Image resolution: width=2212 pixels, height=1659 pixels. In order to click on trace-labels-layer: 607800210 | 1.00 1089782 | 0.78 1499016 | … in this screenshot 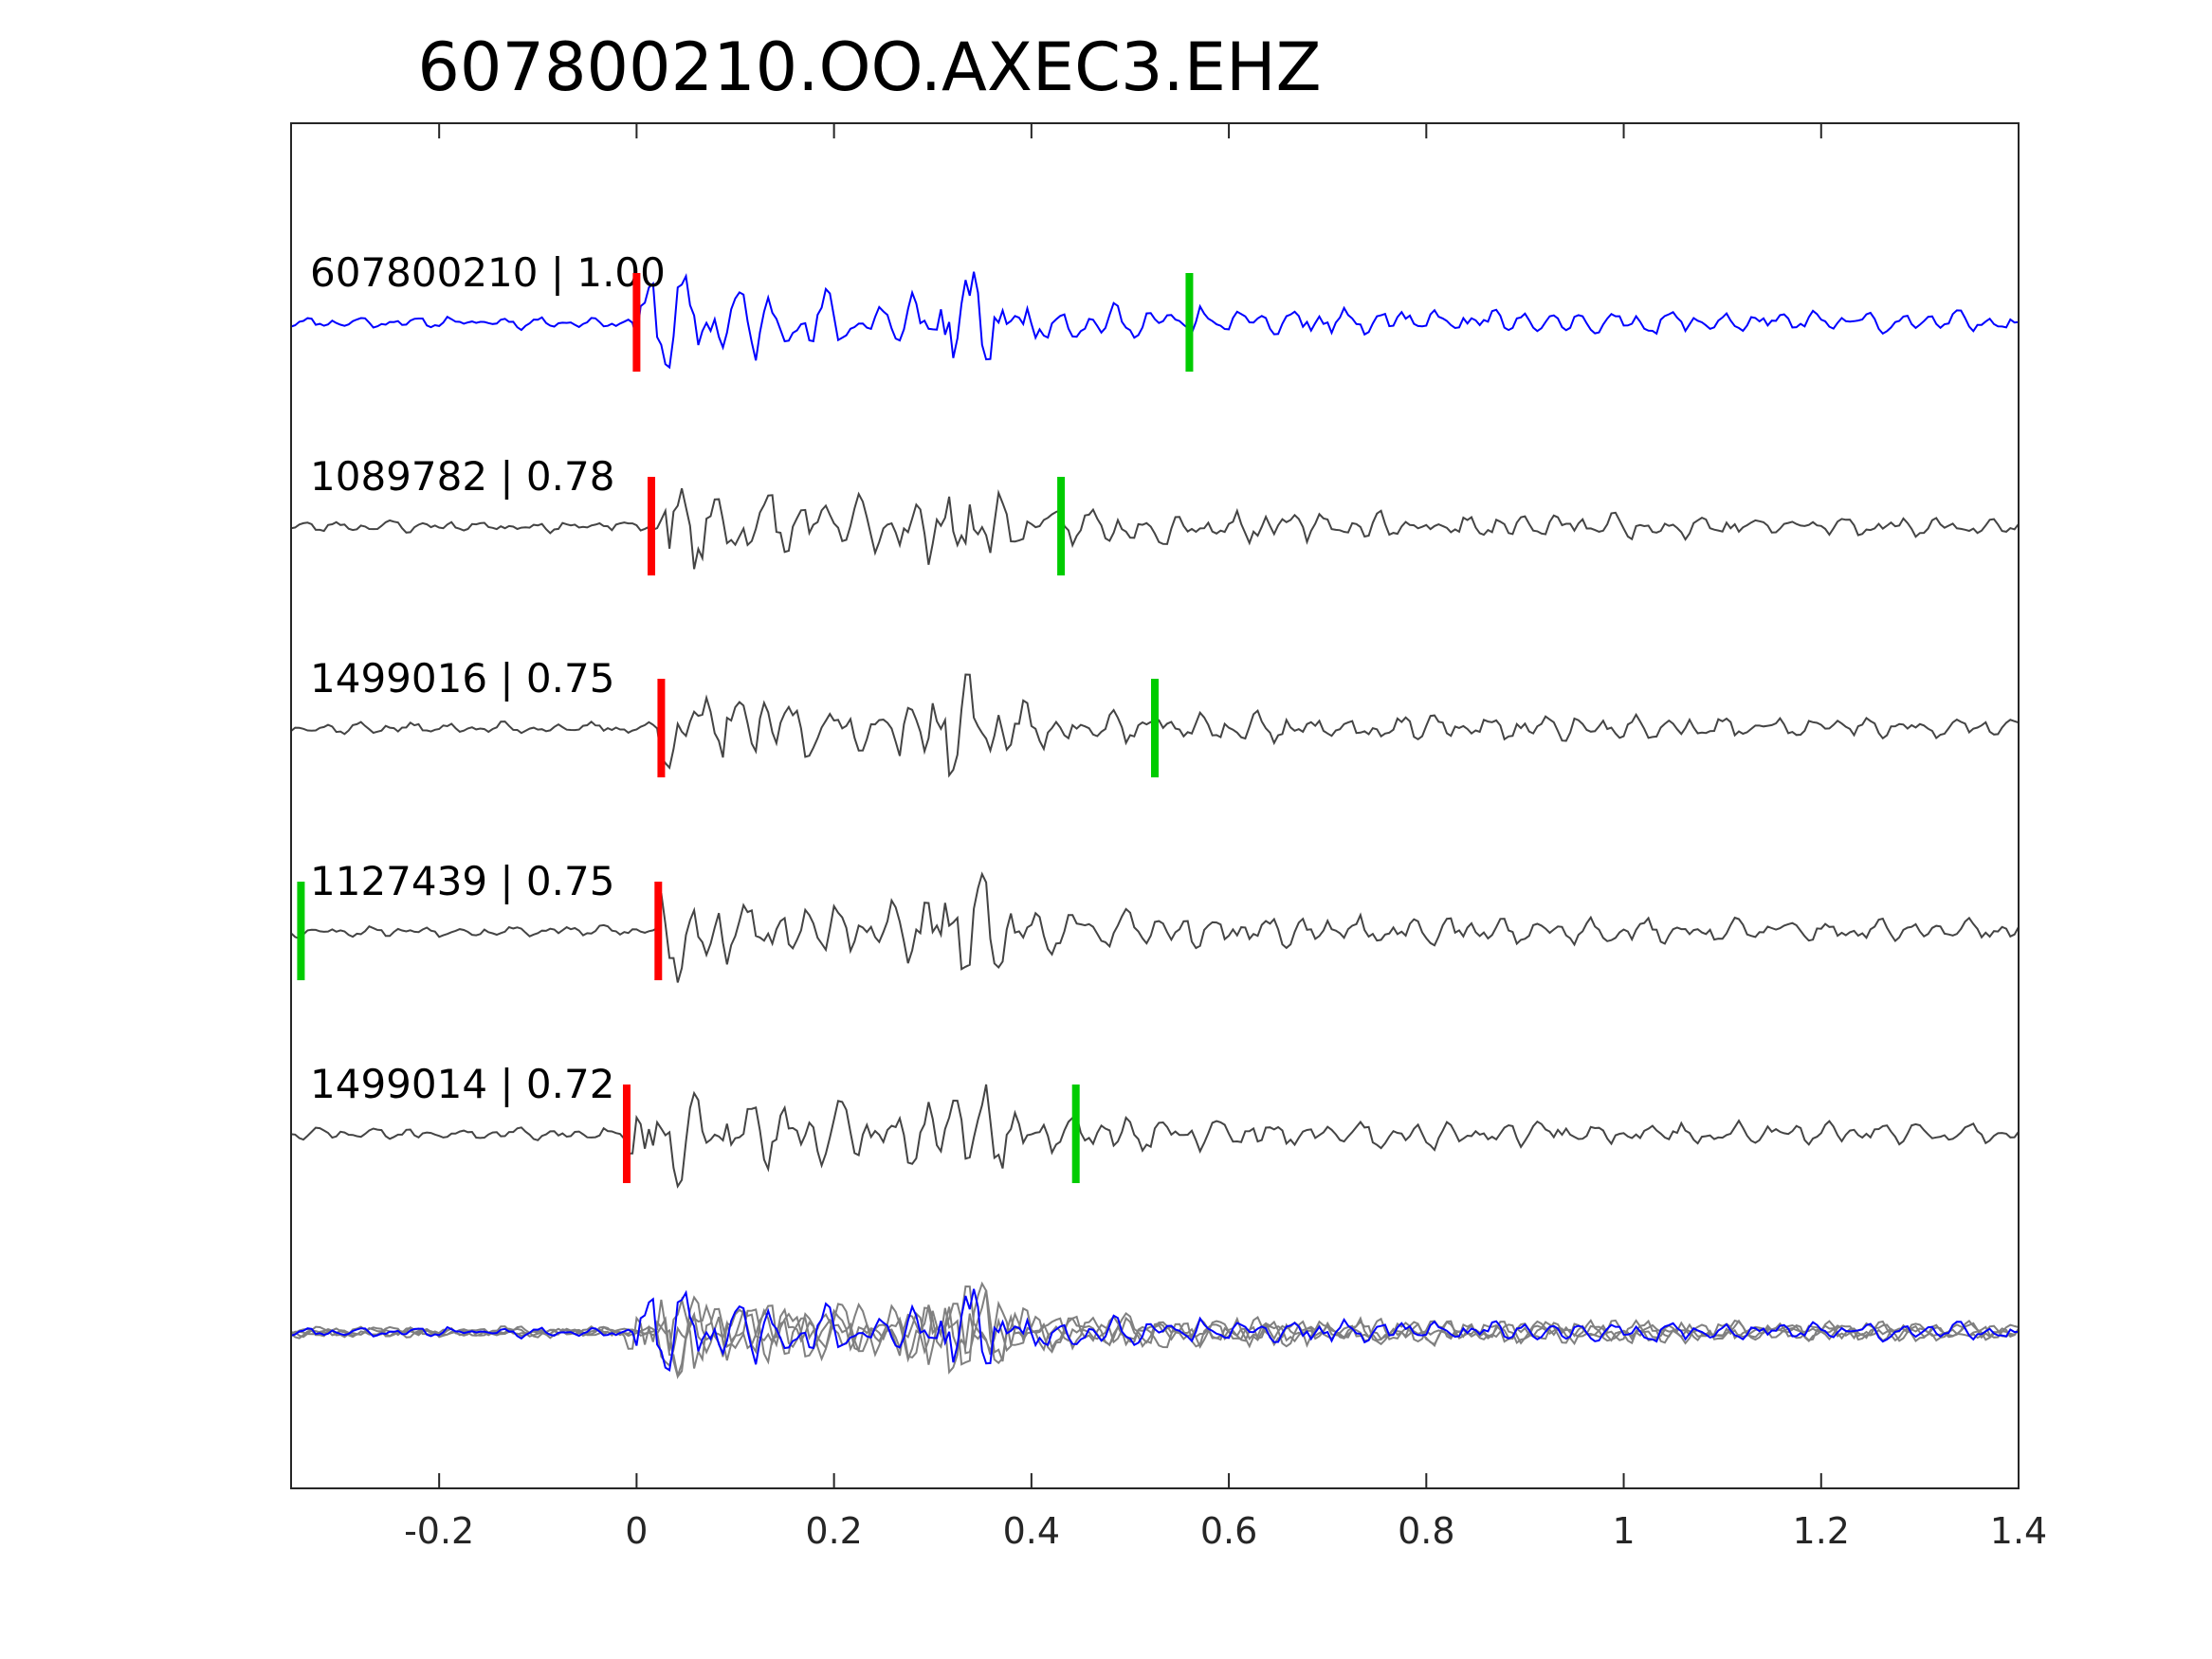, I will do `click(488, 678)`.